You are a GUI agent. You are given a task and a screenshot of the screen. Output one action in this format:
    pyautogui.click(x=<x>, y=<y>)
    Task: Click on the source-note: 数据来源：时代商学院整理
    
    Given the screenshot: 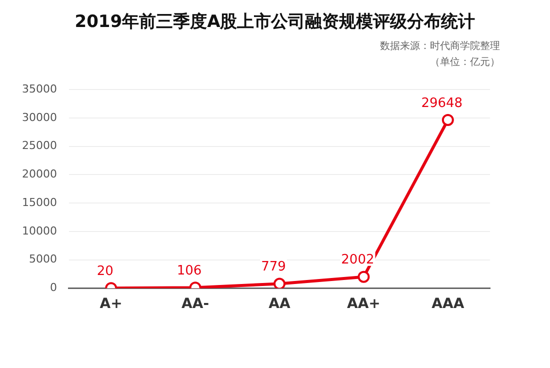 What is the action you would take?
    pyautogui.click(x=439, y=47)
    